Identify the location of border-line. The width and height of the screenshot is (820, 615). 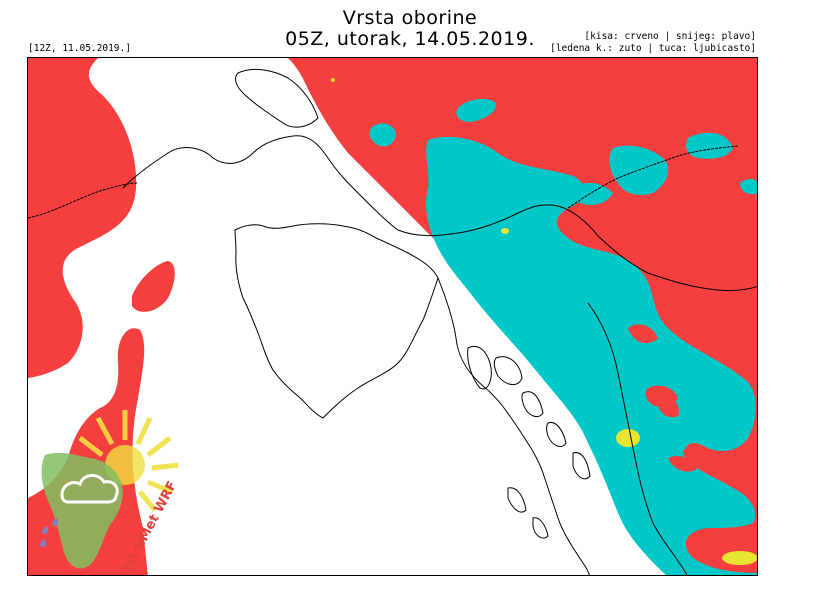
(83, 200).